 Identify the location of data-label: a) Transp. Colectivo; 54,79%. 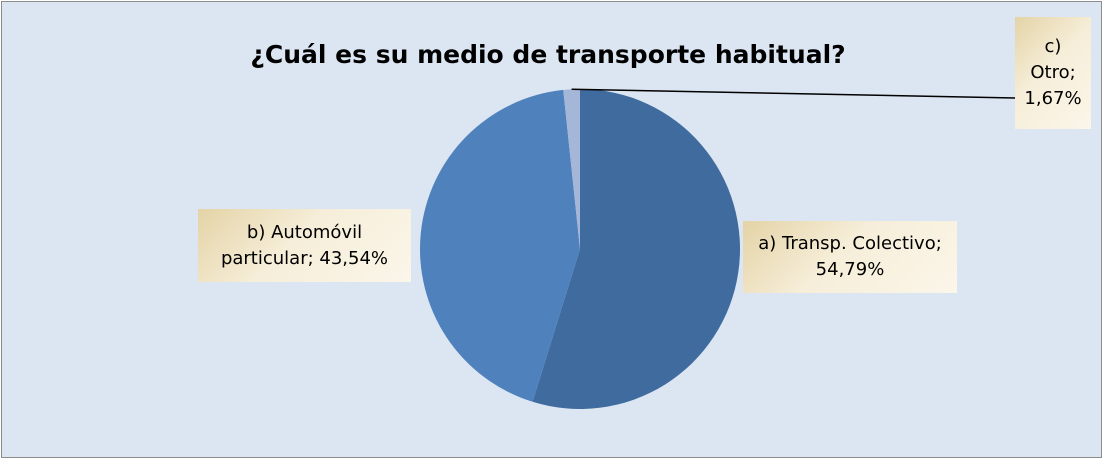
(850, 257).